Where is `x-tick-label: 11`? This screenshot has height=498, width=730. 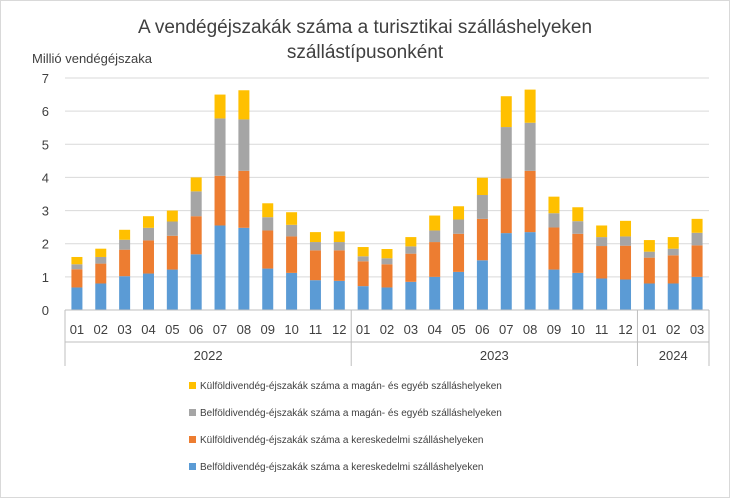
x-tick-label: 11 is located at coordinates (602, 329).